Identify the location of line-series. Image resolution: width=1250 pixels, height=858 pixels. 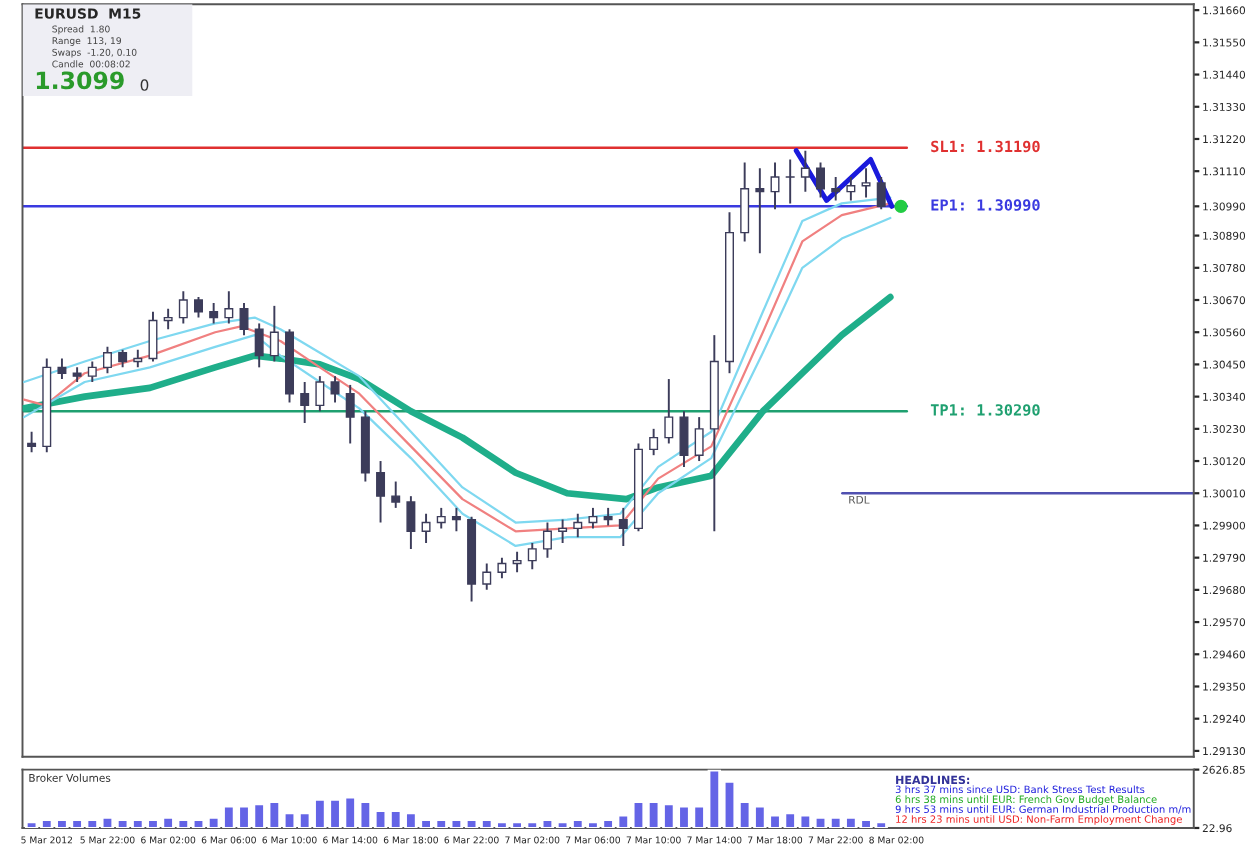
(844, 178).